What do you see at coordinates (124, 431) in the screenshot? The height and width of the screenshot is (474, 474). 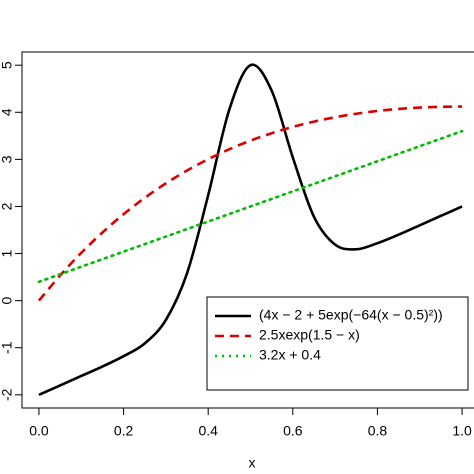 I see `x-tick-label: 0.2` at bounding box center [124, 431].